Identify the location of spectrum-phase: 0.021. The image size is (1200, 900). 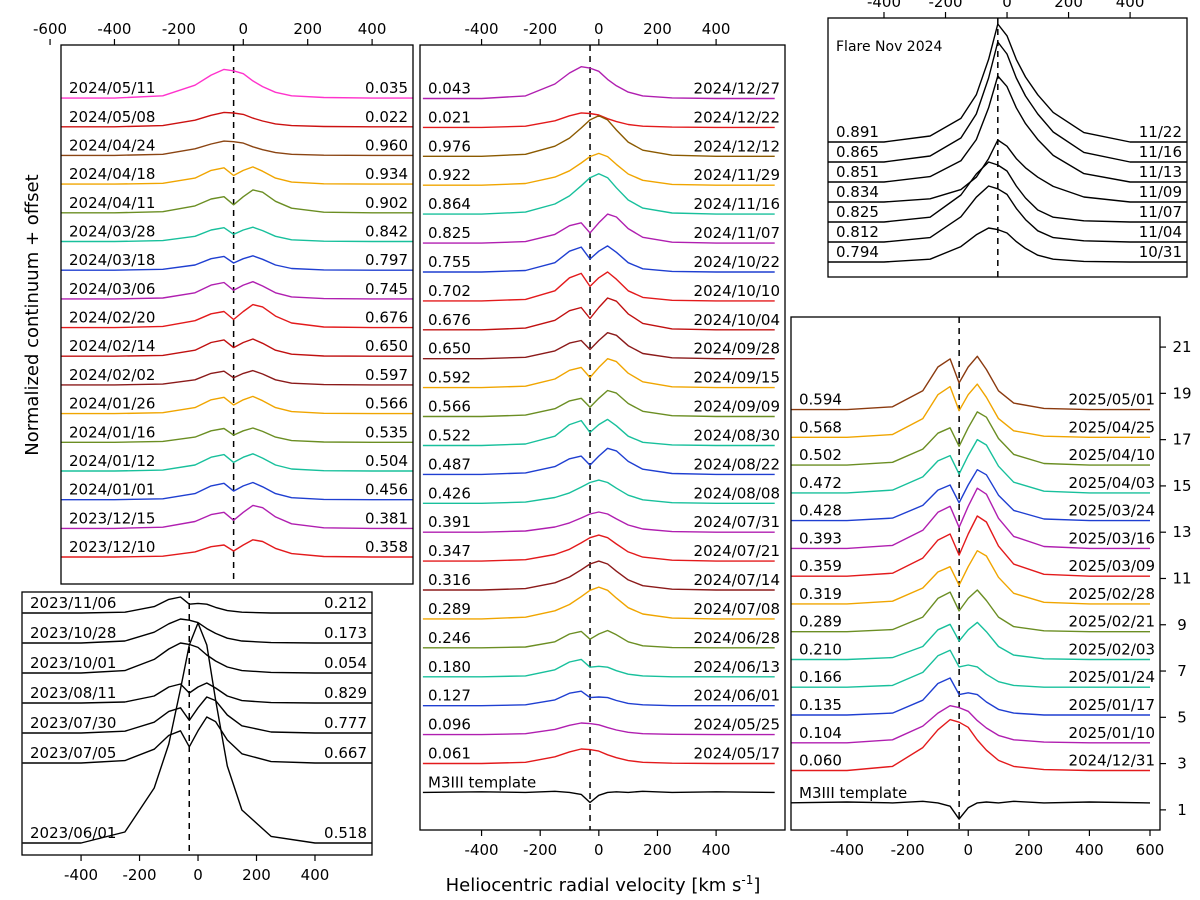
(449, 117).